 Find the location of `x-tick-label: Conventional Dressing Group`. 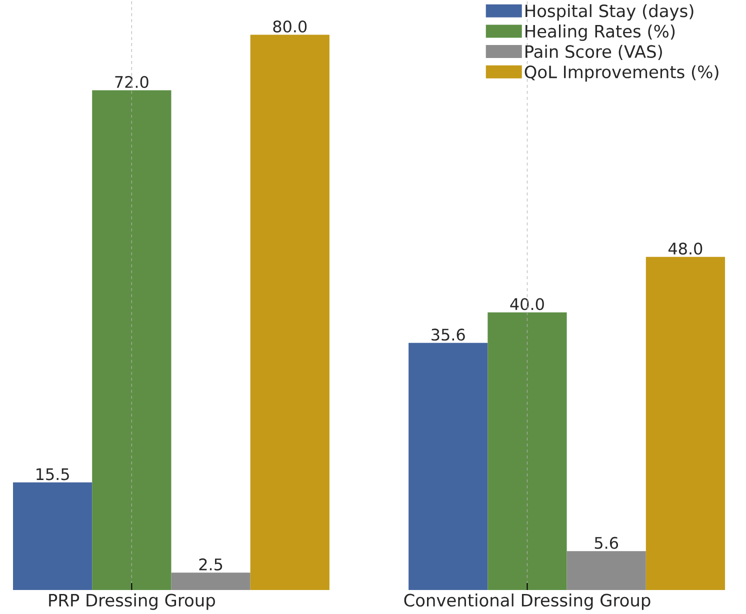

x-tick-label: Conventional Dressing Group is located at coordinates (527, 602).